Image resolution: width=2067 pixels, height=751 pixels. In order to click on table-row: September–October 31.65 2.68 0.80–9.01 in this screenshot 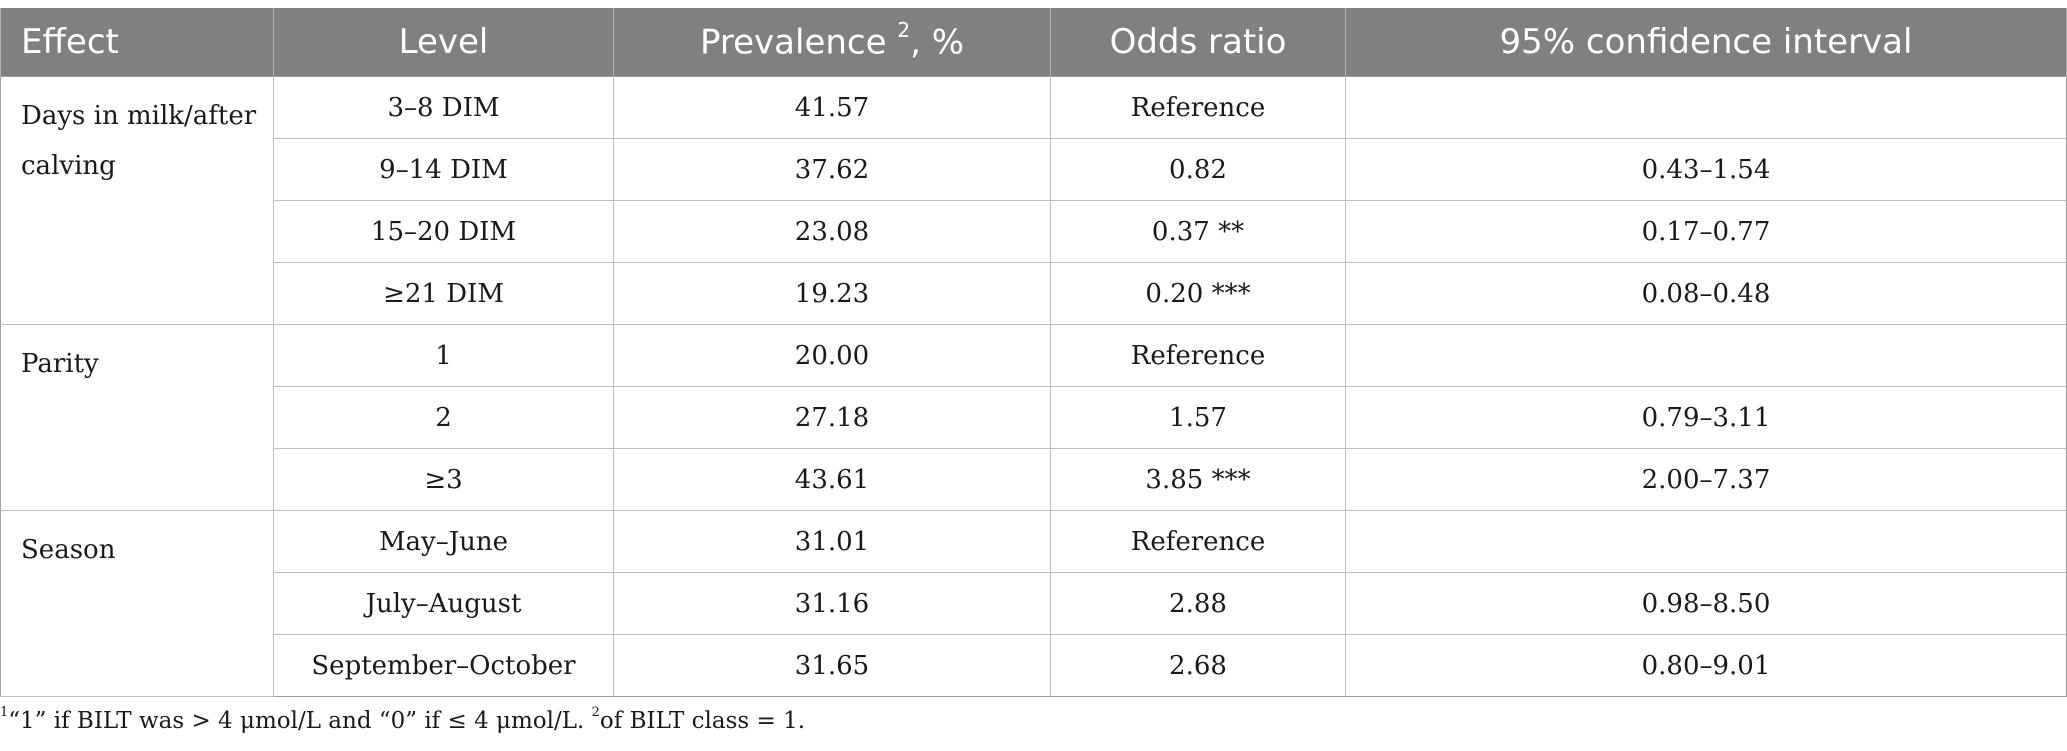, I will do `click(1034, 665)`.